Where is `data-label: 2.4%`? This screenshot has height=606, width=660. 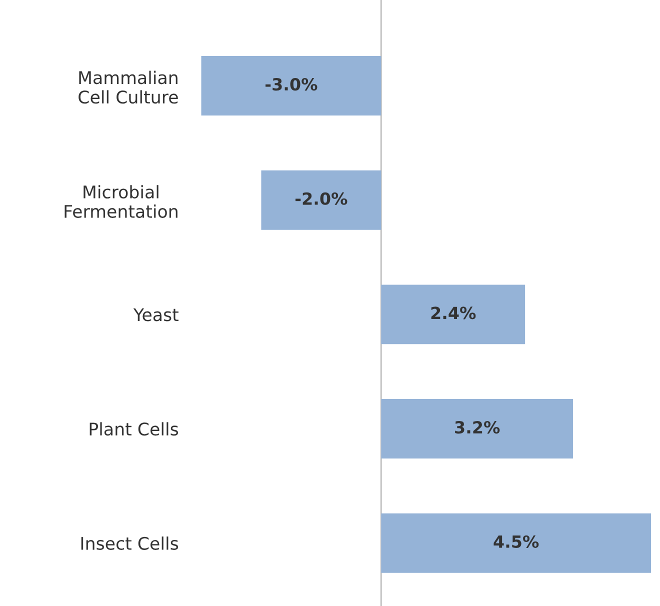
data-label: 2.4% is located at coordinates (453, 313).